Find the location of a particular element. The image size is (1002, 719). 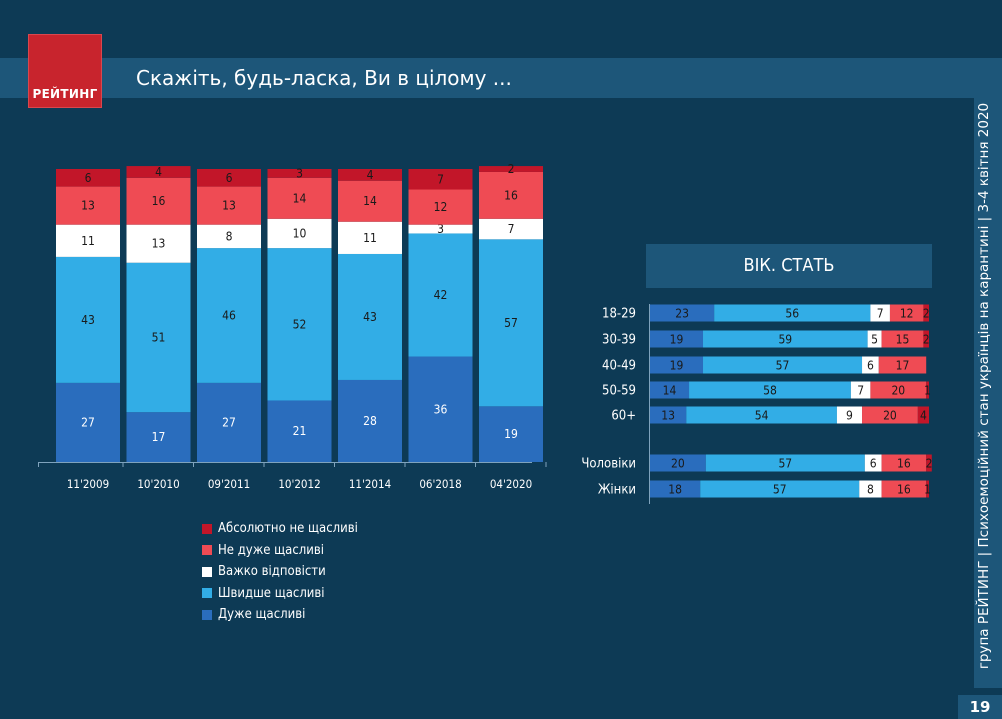

hbar-label-3-1: 15 is located at coordinates (903, 340).